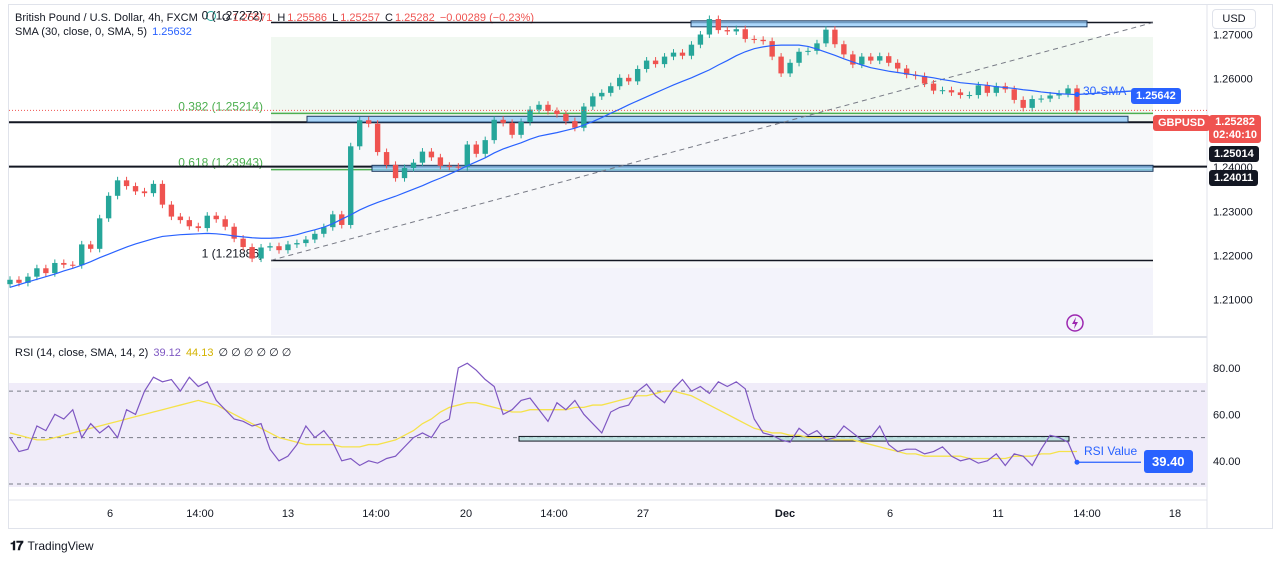  What do you see at coordinates (1233, 301) in the screenshot?
I see `price-axis-tick: 1.21000` at bounding box center [1233, 301].